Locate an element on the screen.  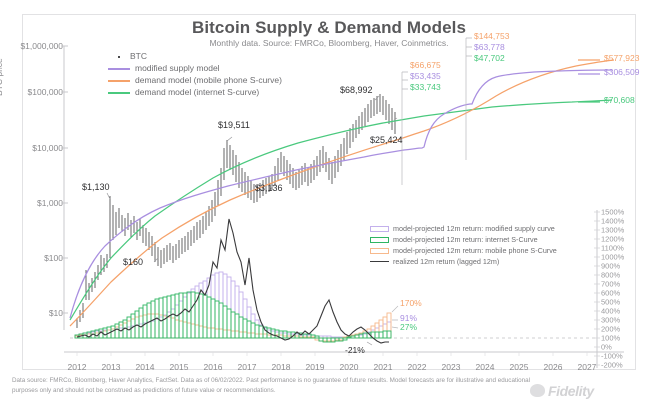
x-tick: 2020 is located at coordinates (349, 367).